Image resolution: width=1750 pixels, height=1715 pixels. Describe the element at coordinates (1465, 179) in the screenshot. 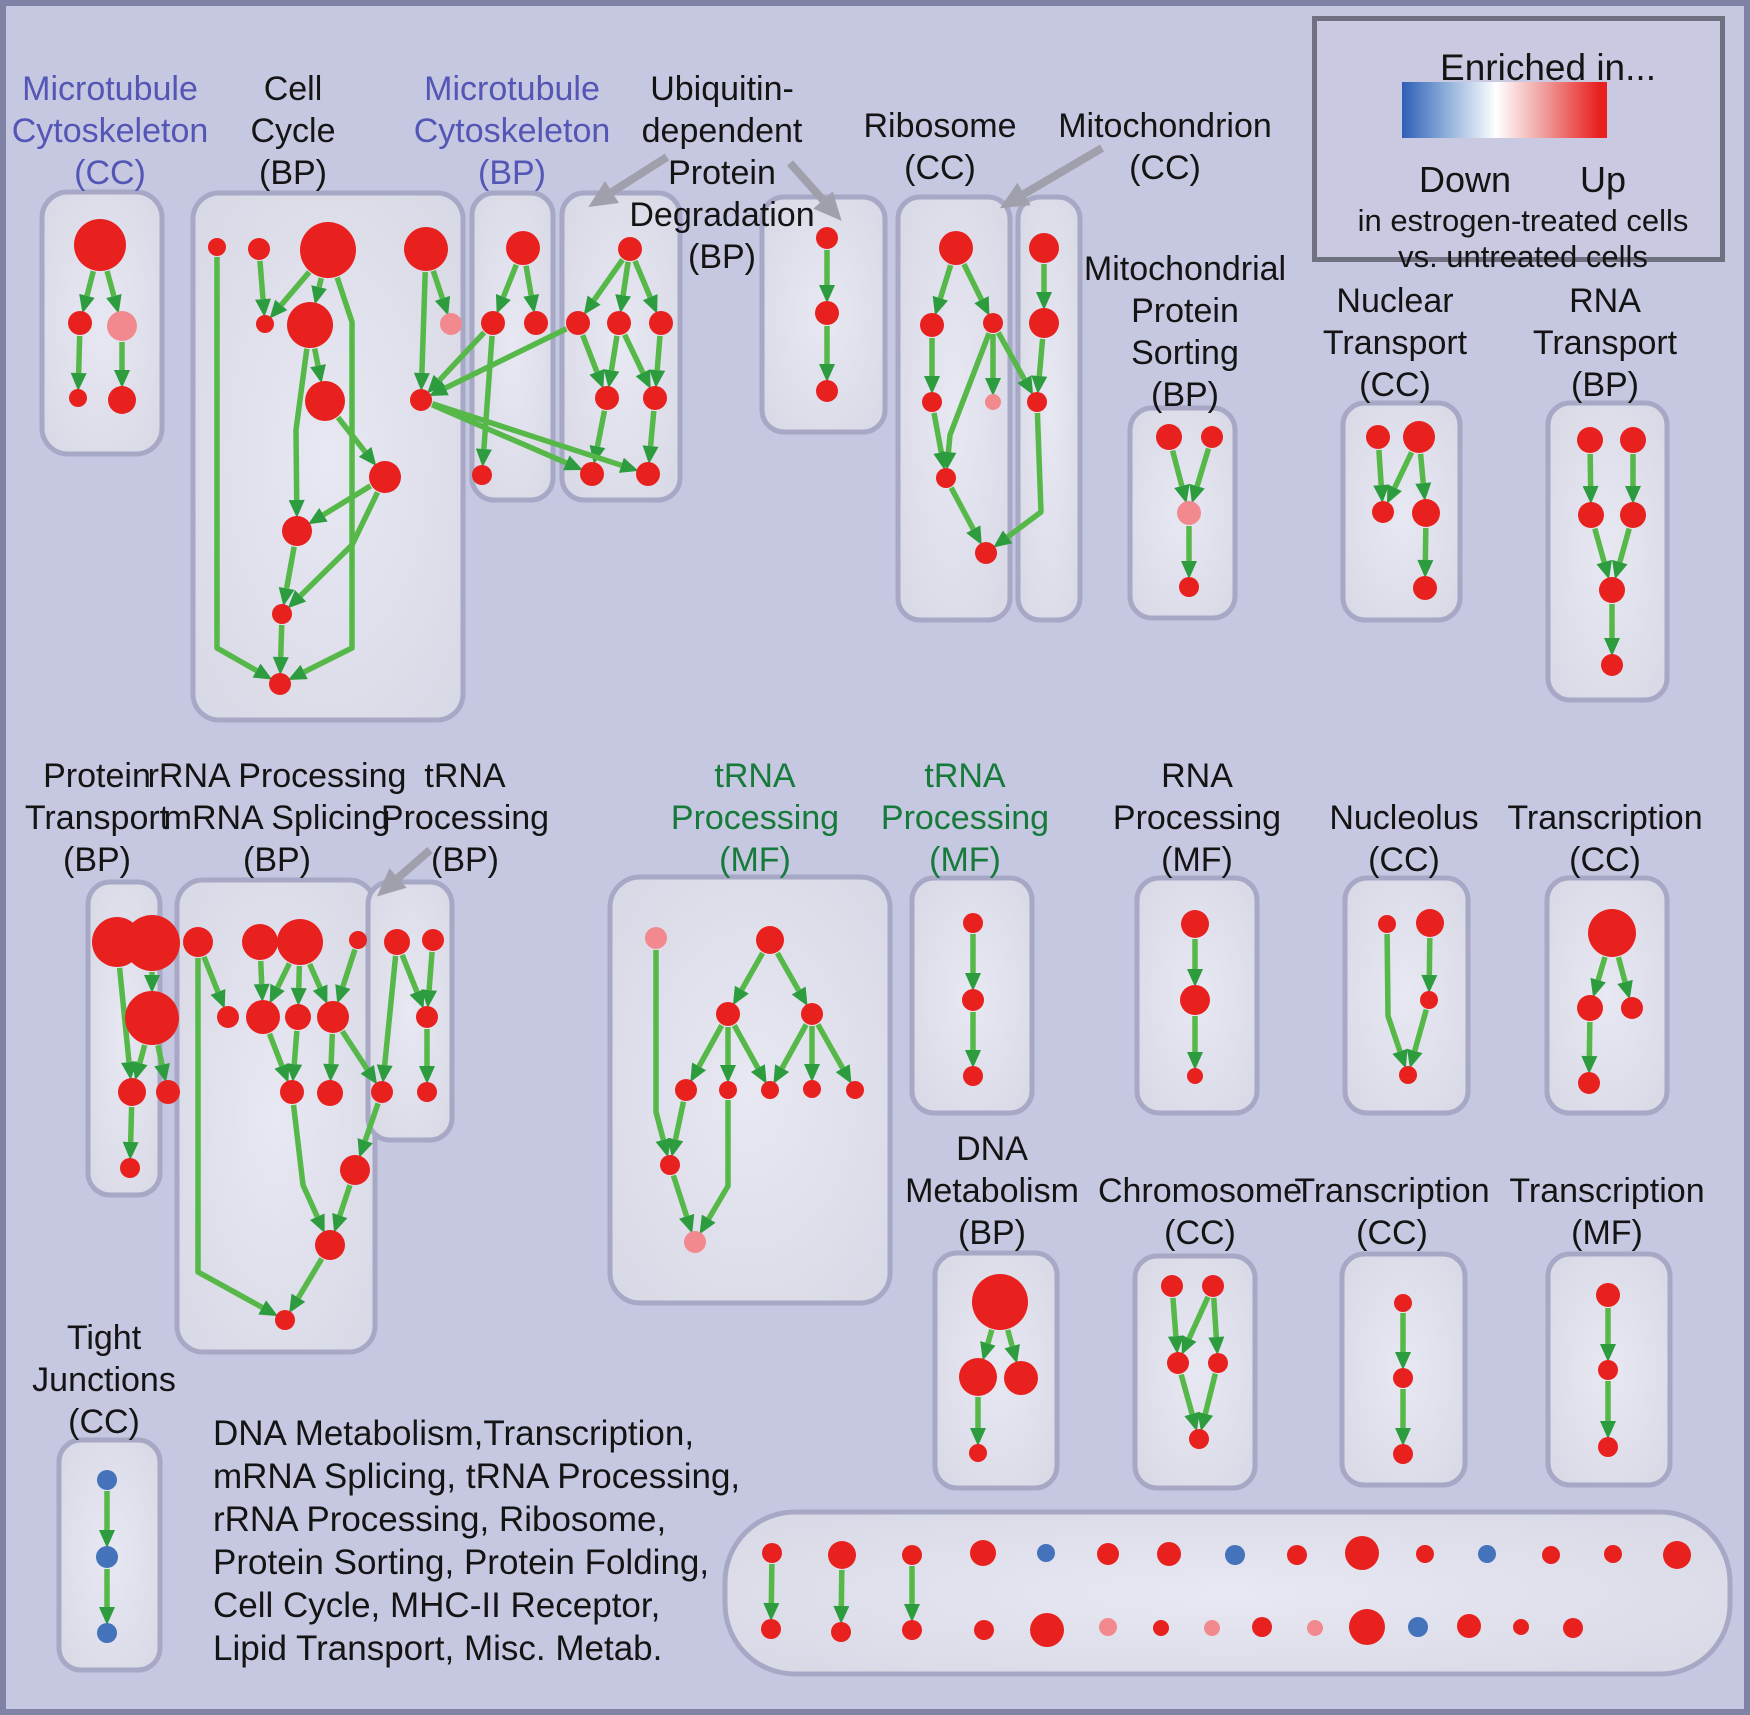

I see `legend-down-label: Down` at that location.